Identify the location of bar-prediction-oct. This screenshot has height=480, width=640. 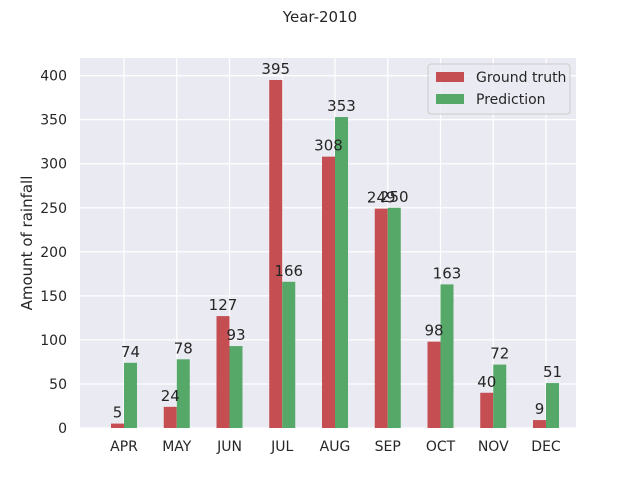
(447, 356).